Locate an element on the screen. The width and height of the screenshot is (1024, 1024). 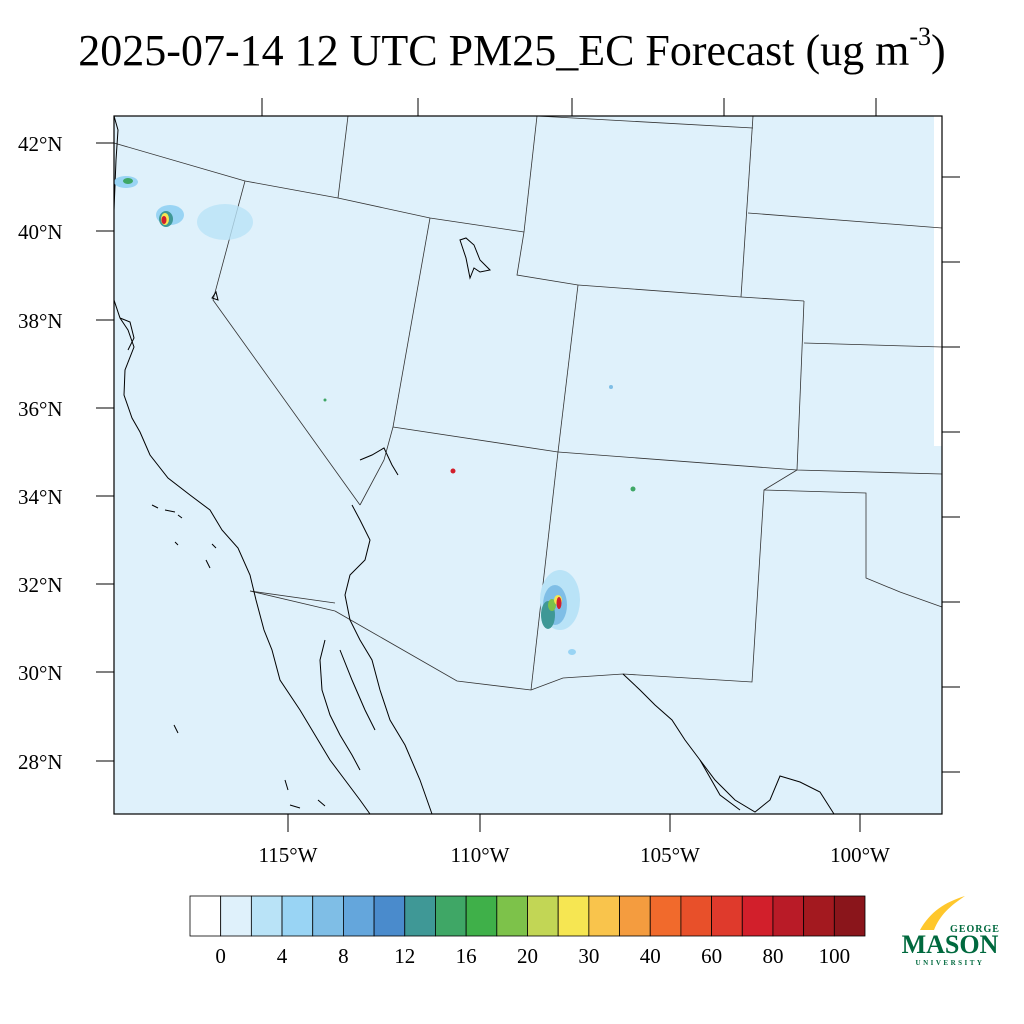
colorbar-label-100: 100 is located at coordinates (835, 956).